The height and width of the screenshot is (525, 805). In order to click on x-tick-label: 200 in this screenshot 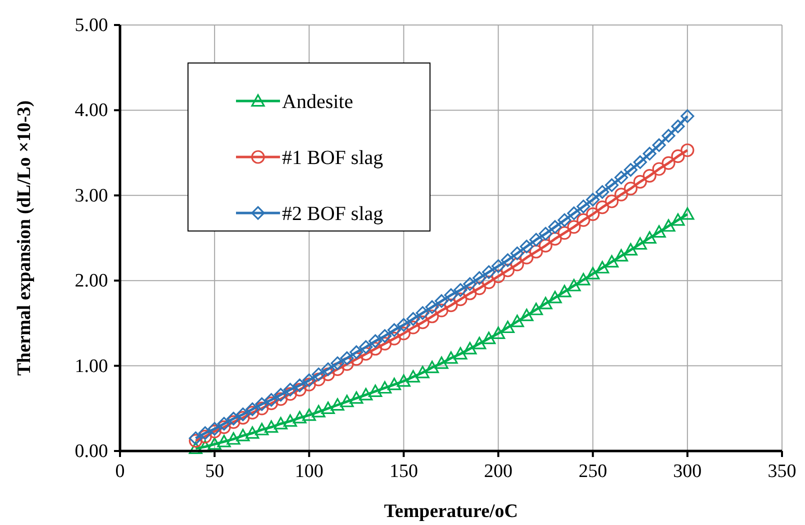, I will do `click(498, 471)`.